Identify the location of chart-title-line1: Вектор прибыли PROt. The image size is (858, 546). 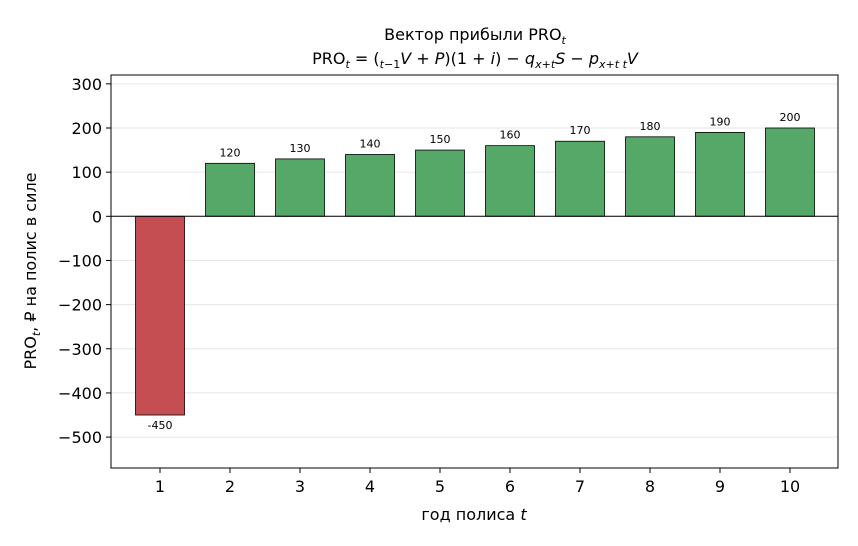
(475, 36).